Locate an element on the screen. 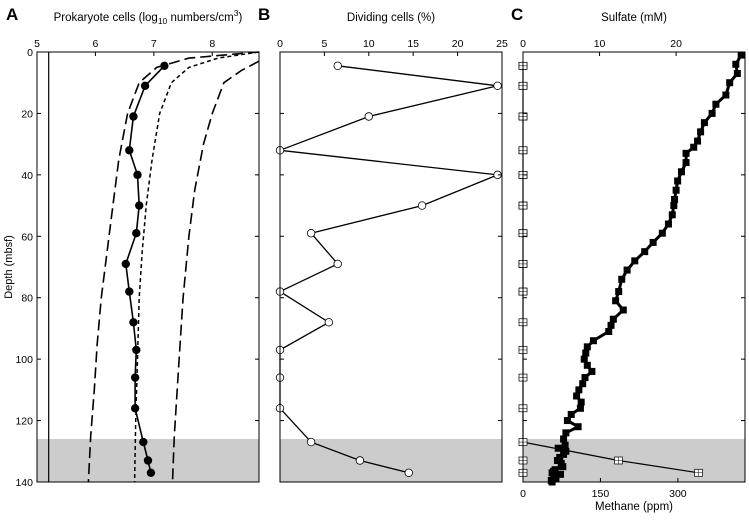  x-tick-label-panel-a: 5 is located at coordinates (37, 44).